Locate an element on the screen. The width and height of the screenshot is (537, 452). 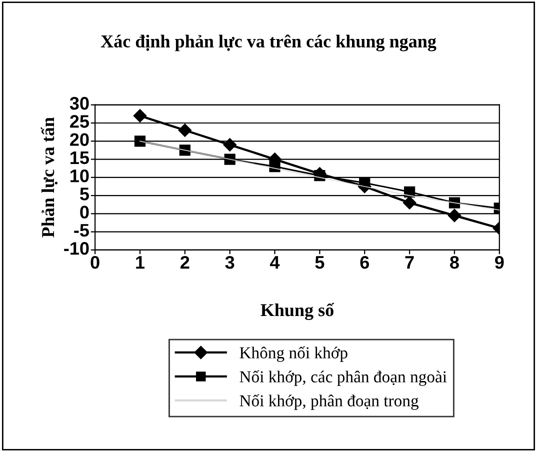
x-tick-label: 6 is located at coordinates (364, 262).